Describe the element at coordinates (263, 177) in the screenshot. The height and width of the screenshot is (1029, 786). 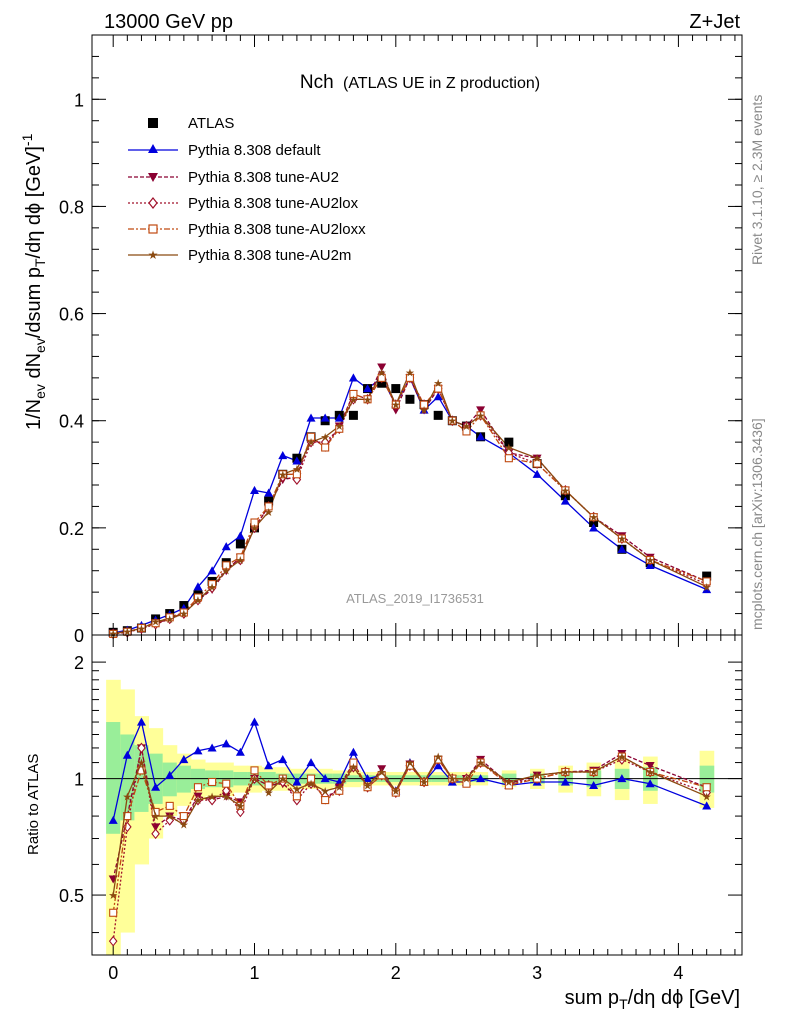
I see `legend-label-au2: Pythia 8.308 tune-AU2` at that location.